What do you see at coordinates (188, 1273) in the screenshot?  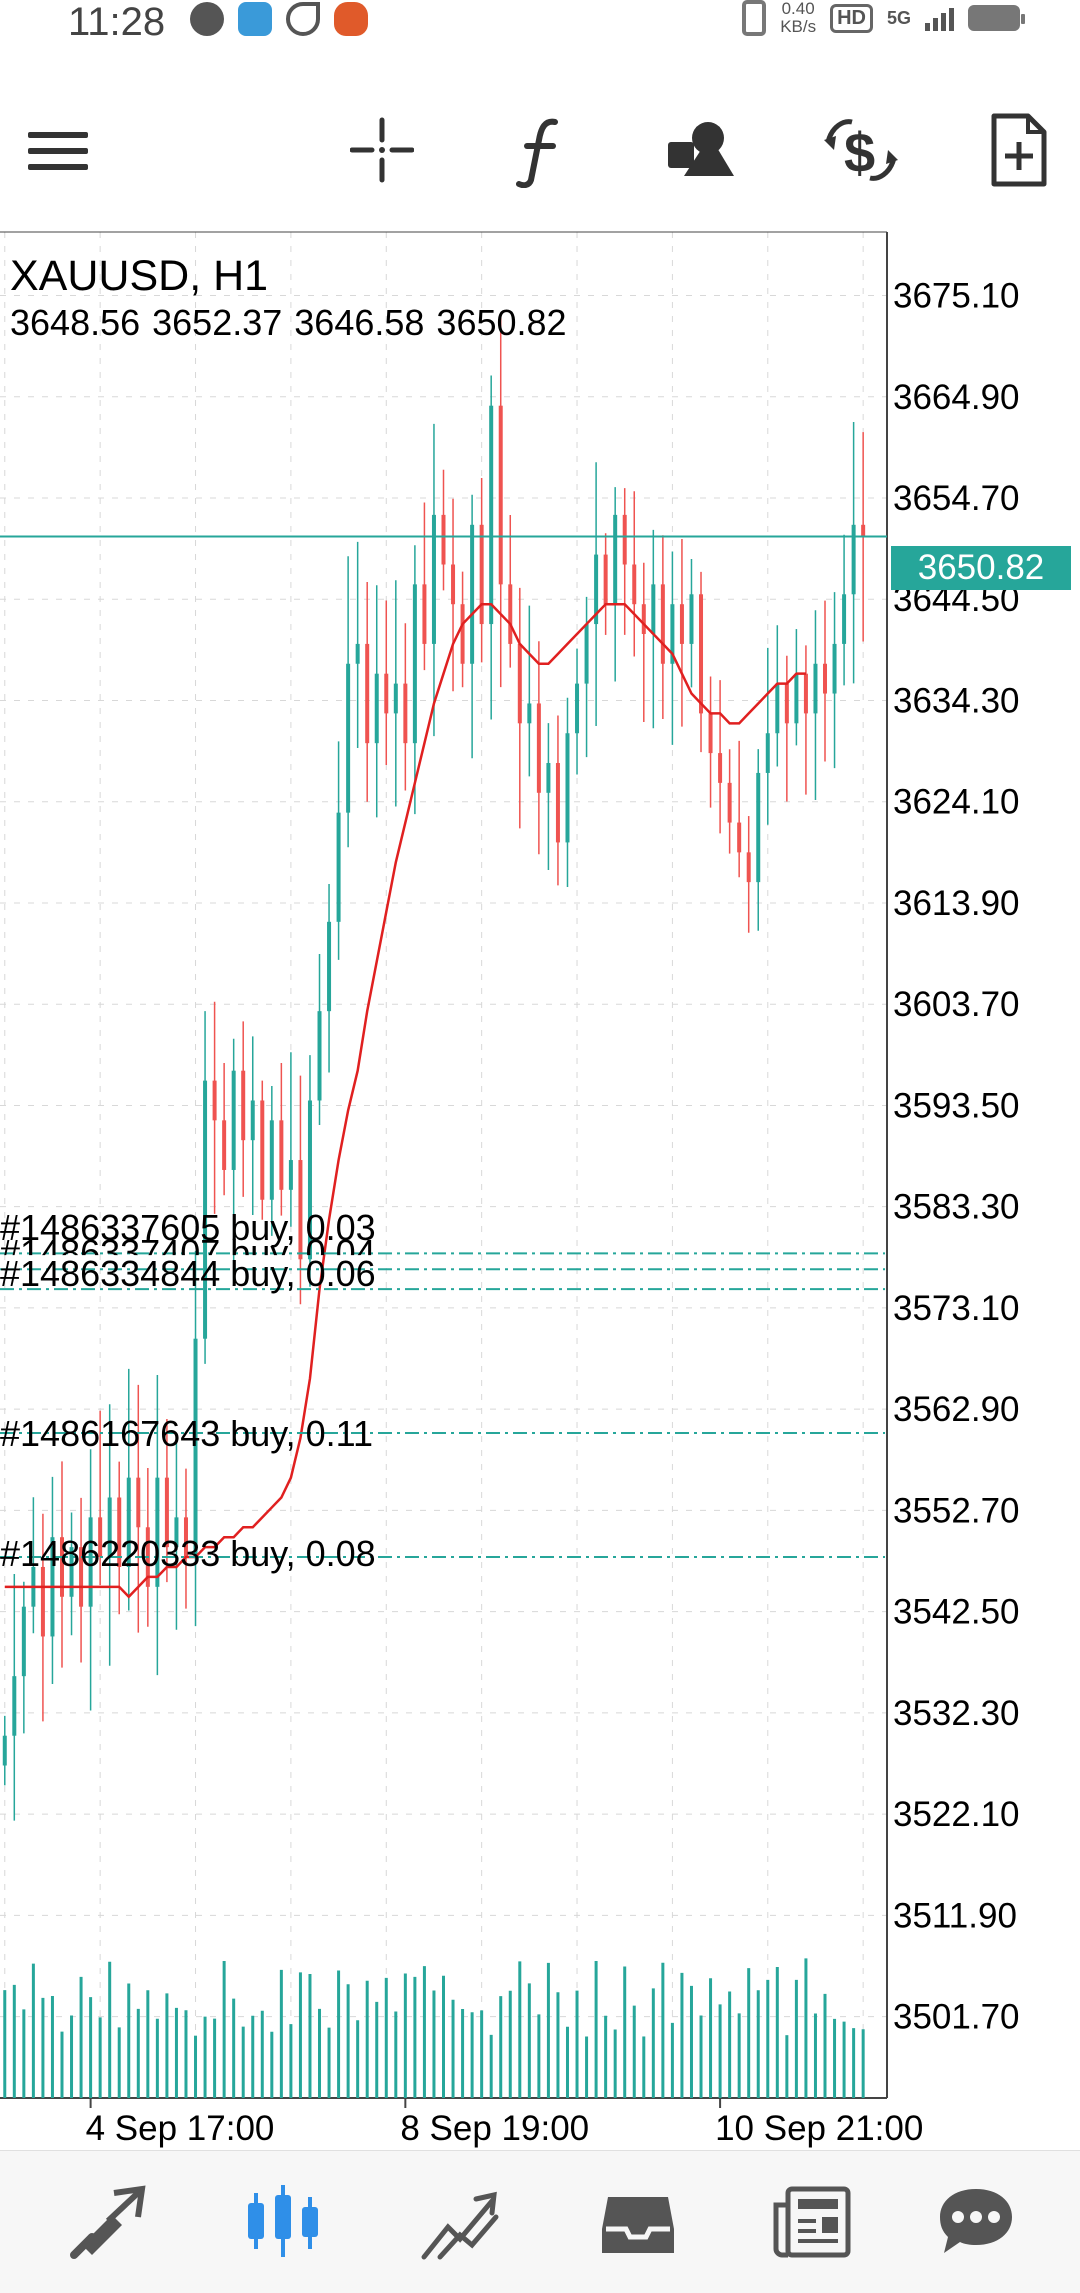 I see `order-label: #1486334844 buy, 0.06` at bounding box center [188, 1273].